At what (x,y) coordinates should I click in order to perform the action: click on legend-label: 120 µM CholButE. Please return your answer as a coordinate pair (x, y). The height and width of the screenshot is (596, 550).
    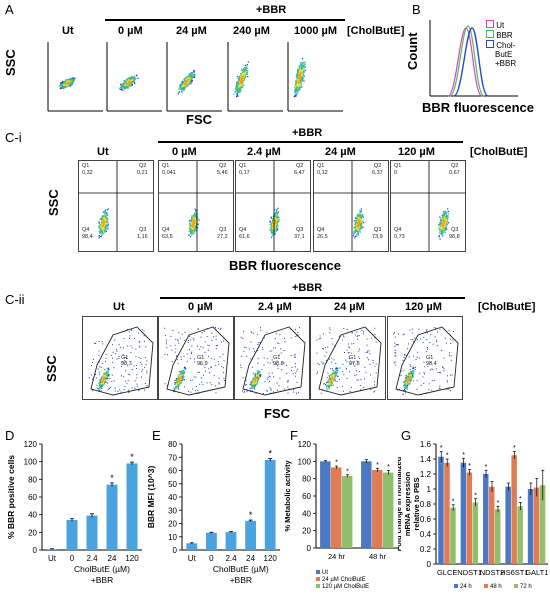
    Looking at the image, I should click on (345, 587).